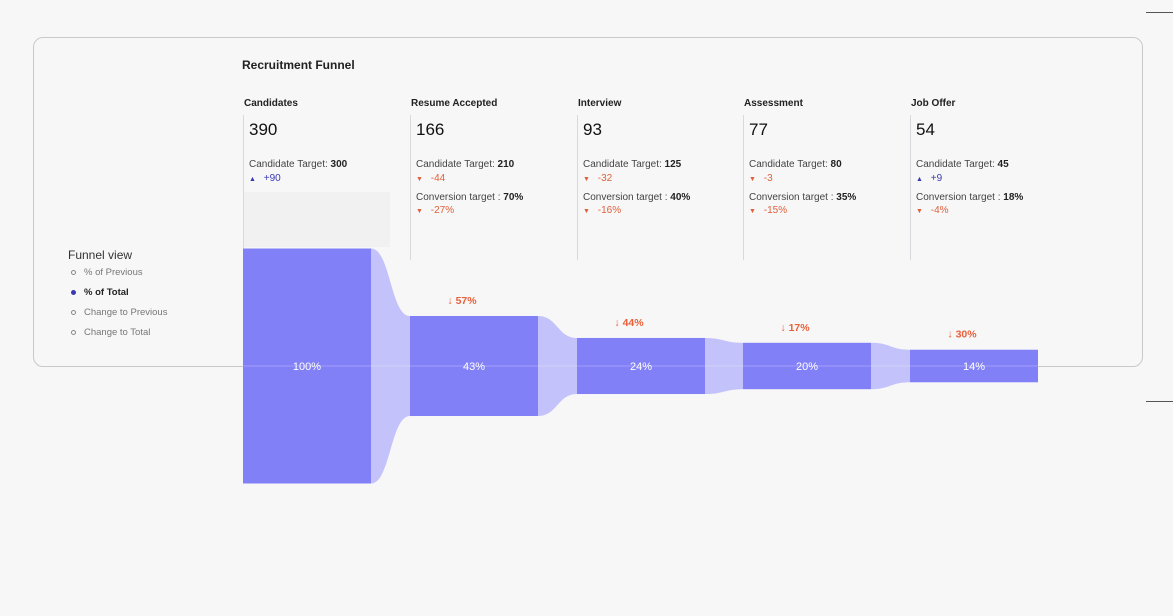  I want to click on funnel-view-option-label: % of Total, so click(106, 292).